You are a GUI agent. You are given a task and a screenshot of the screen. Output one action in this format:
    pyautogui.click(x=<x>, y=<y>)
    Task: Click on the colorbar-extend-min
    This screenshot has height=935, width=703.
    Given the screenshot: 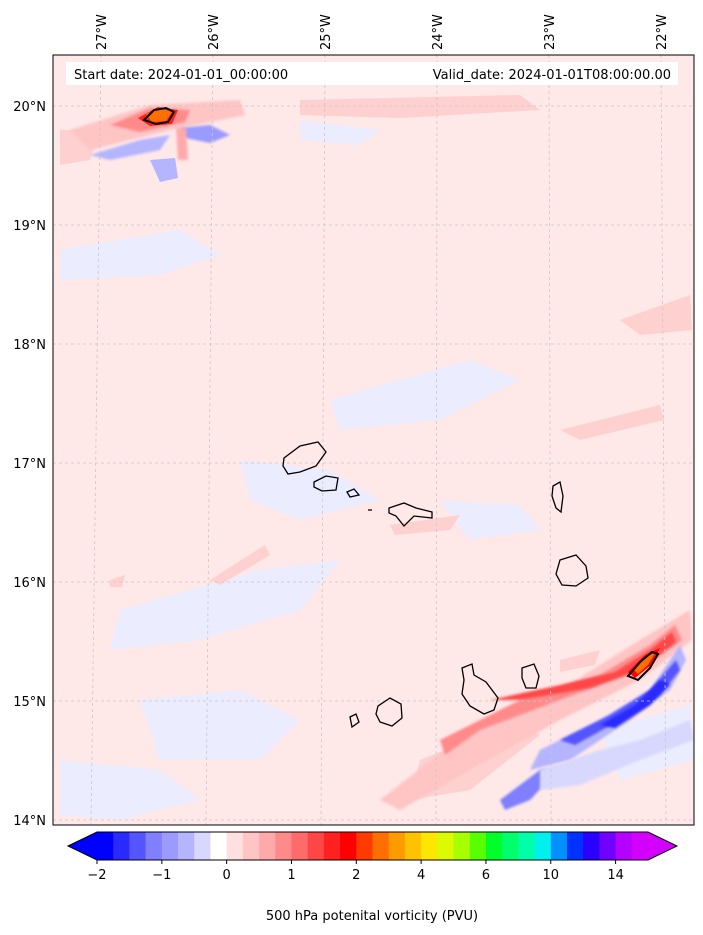 What is the action you would take?
    pyautogui.click(x=82, y=846)
    